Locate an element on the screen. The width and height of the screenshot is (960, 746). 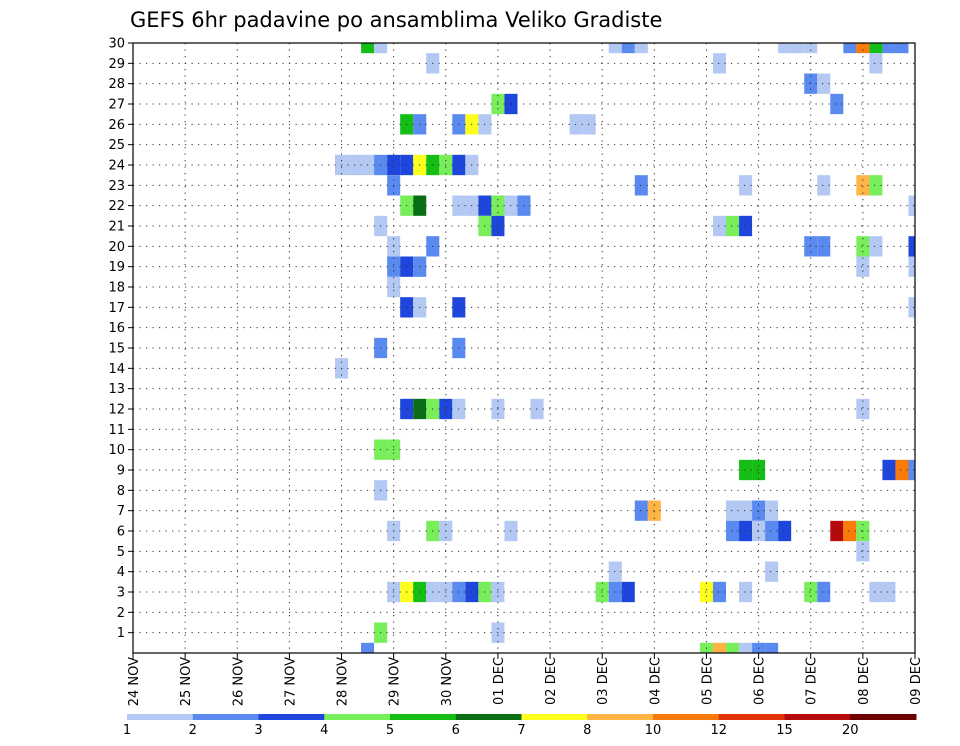
y-tick-label: 21 is located at coordinates (116, 227).